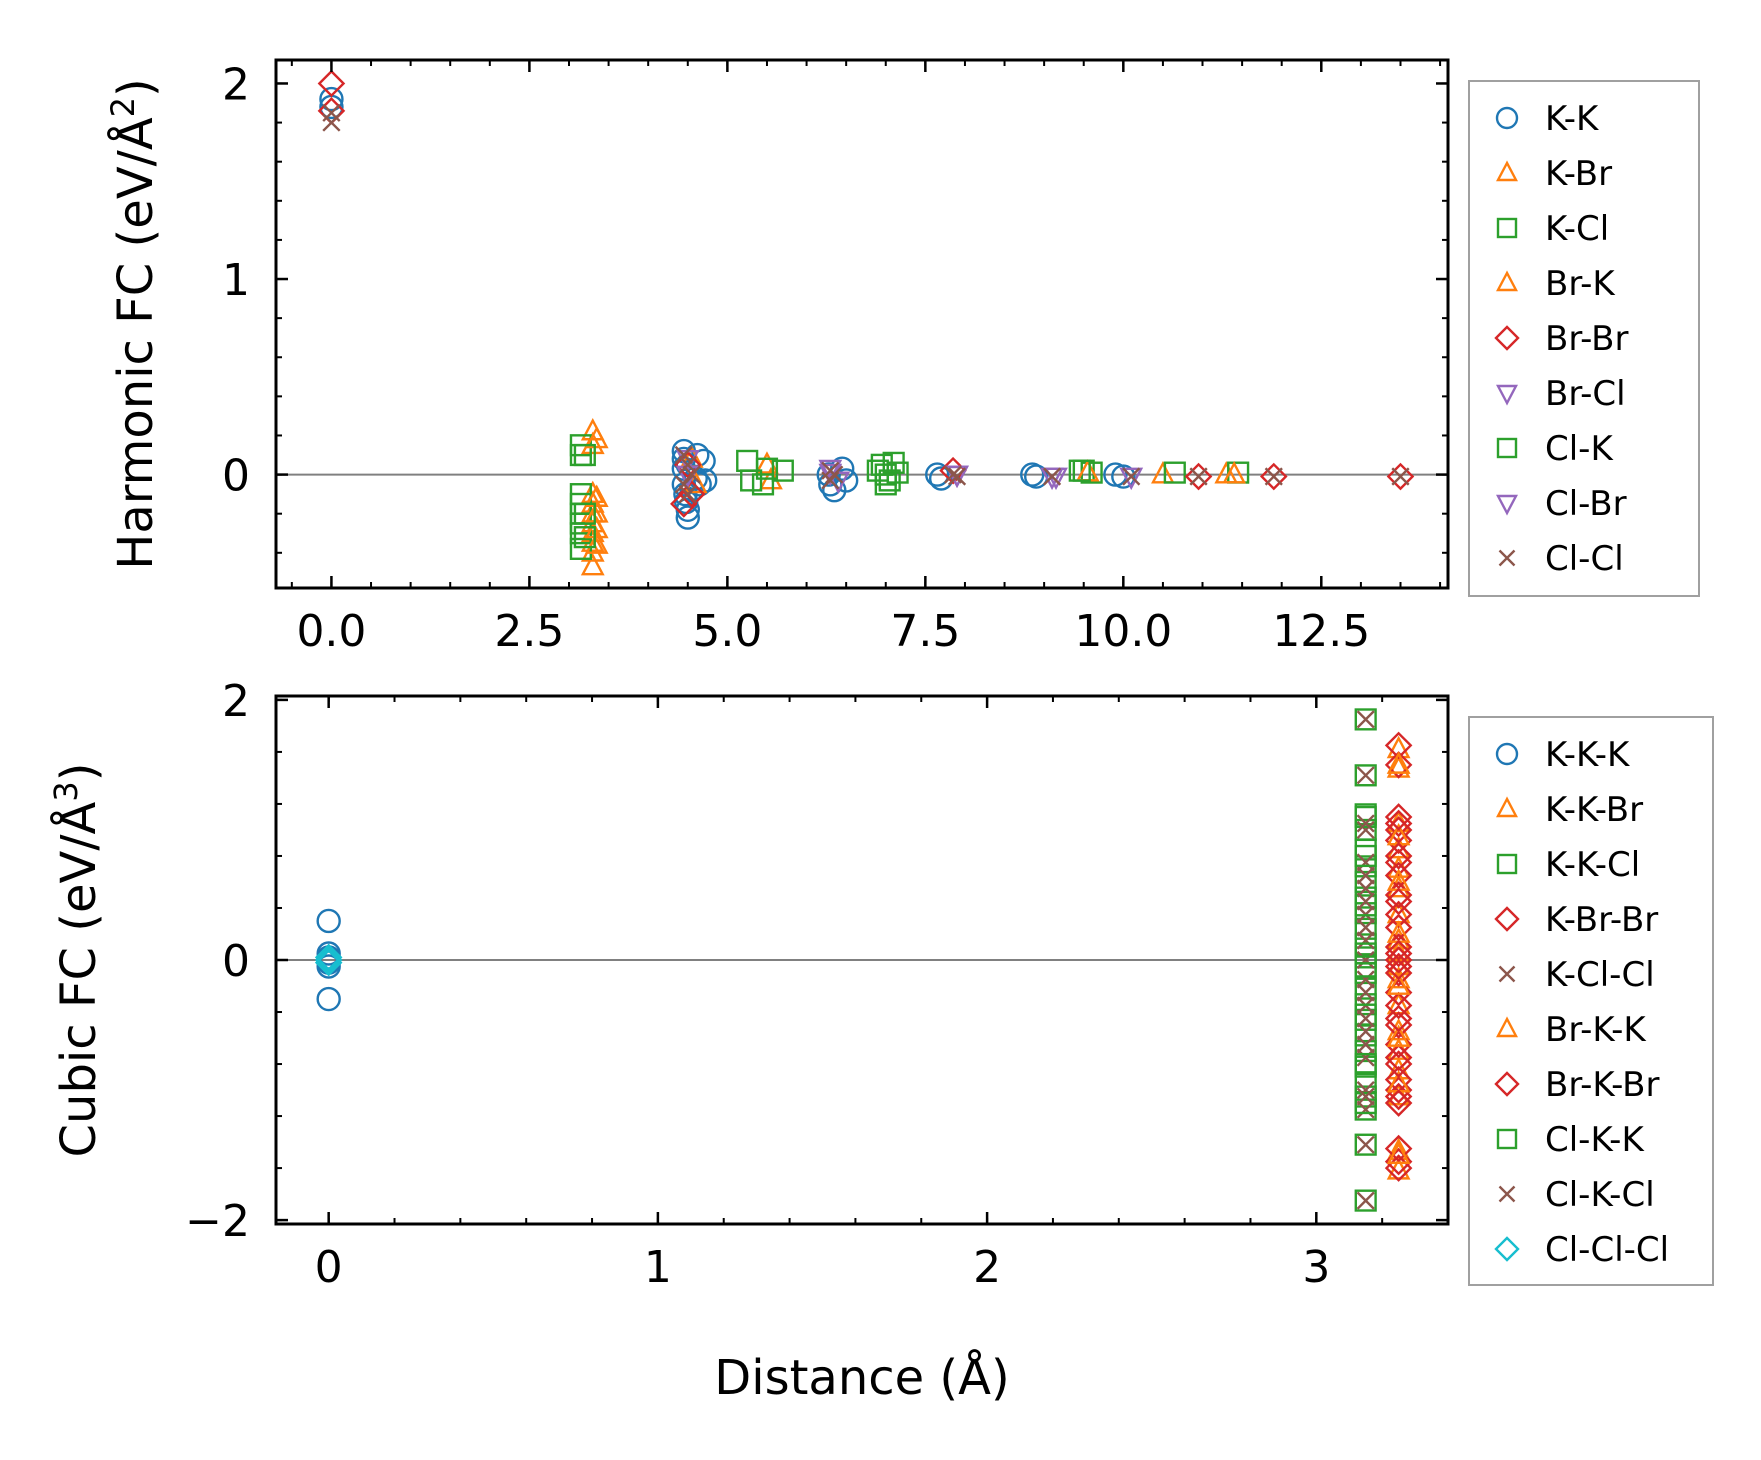 The width and height of the screenshot is (1761, 1460). What do you see at coordinates (1584, 338) in the screenshot?
I see `harmonic-fc-legend: K-K K-Br K-Cl Br-K Br-Br Br-Cl Cl-K Cl-Br Cl-Cl` at bounding box center [1584, 338].